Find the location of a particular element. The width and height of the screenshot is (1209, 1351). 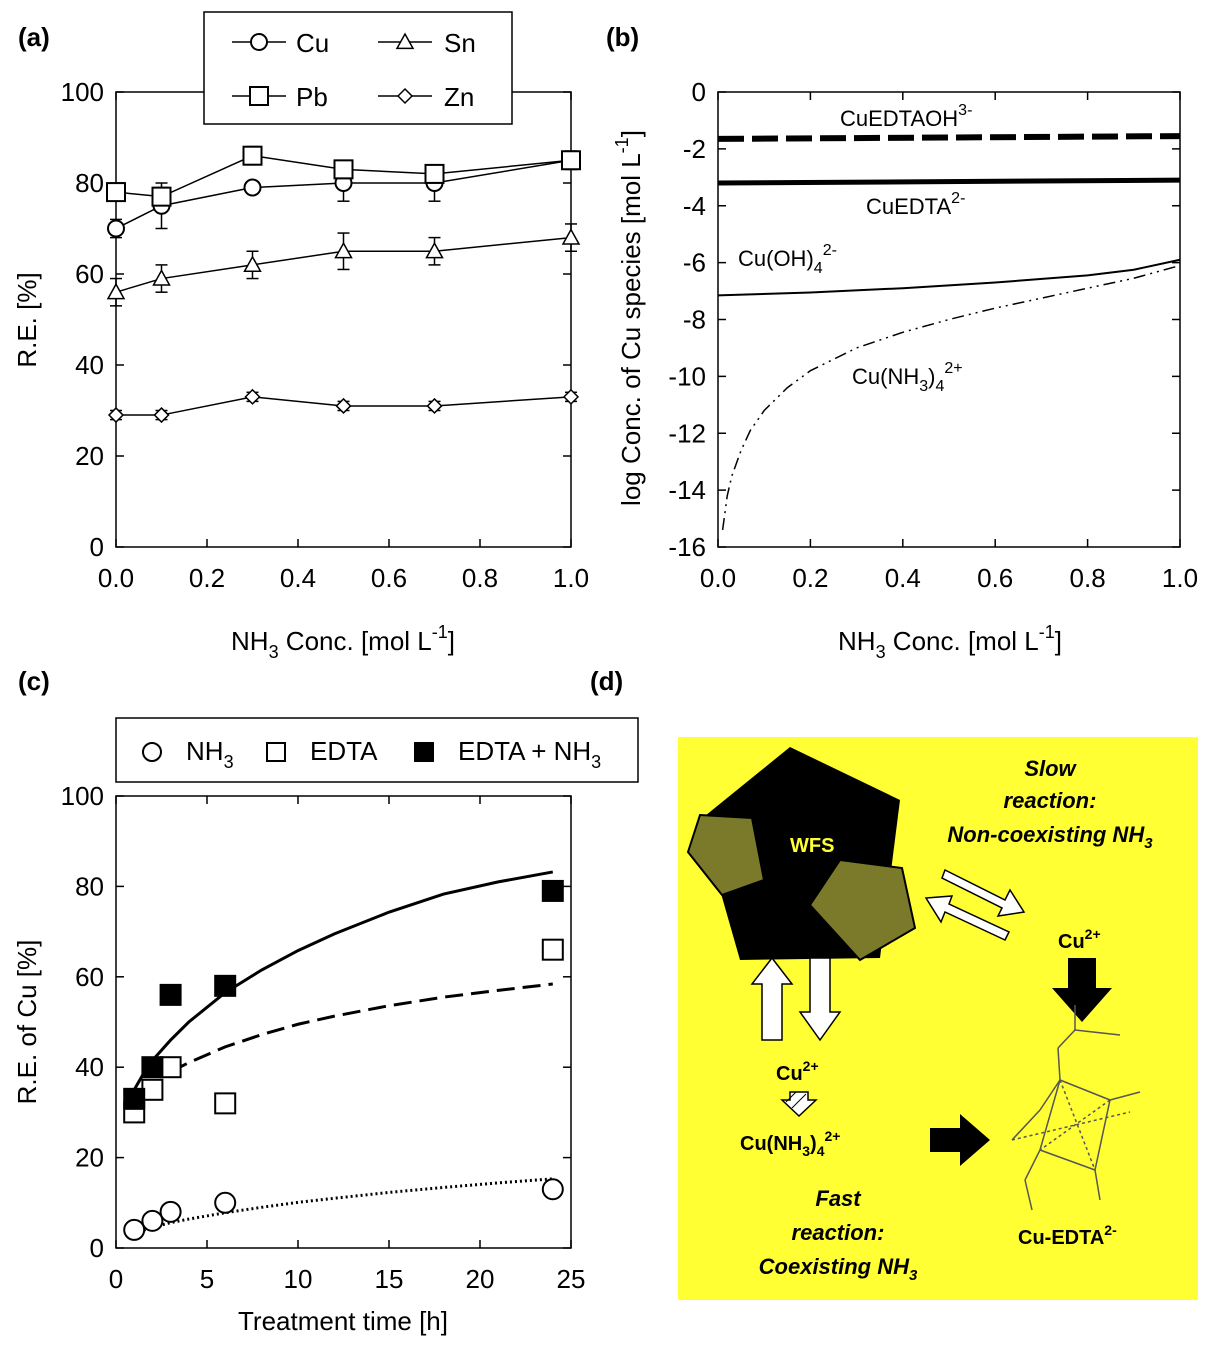

chart-c-frame is located at coordinates (343, 1022).